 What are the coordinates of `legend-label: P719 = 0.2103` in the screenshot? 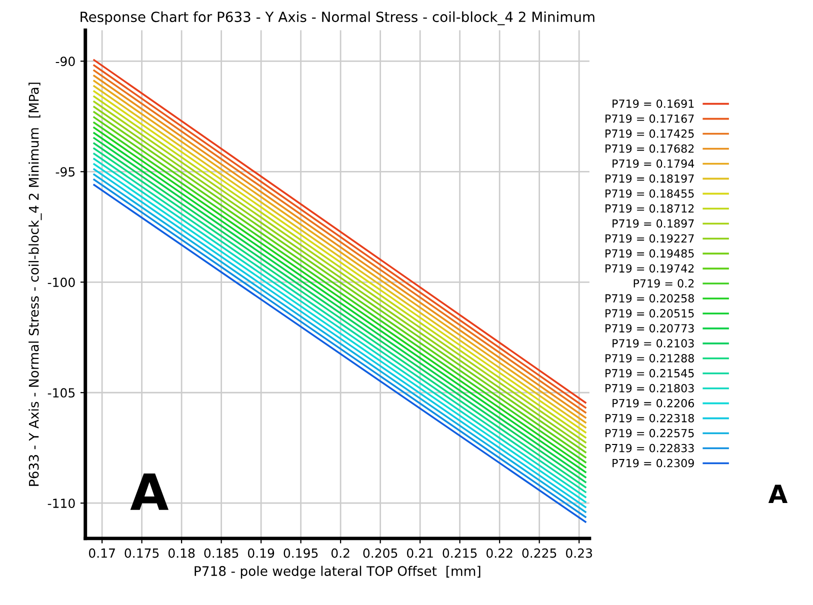 It's located at (653, 343).